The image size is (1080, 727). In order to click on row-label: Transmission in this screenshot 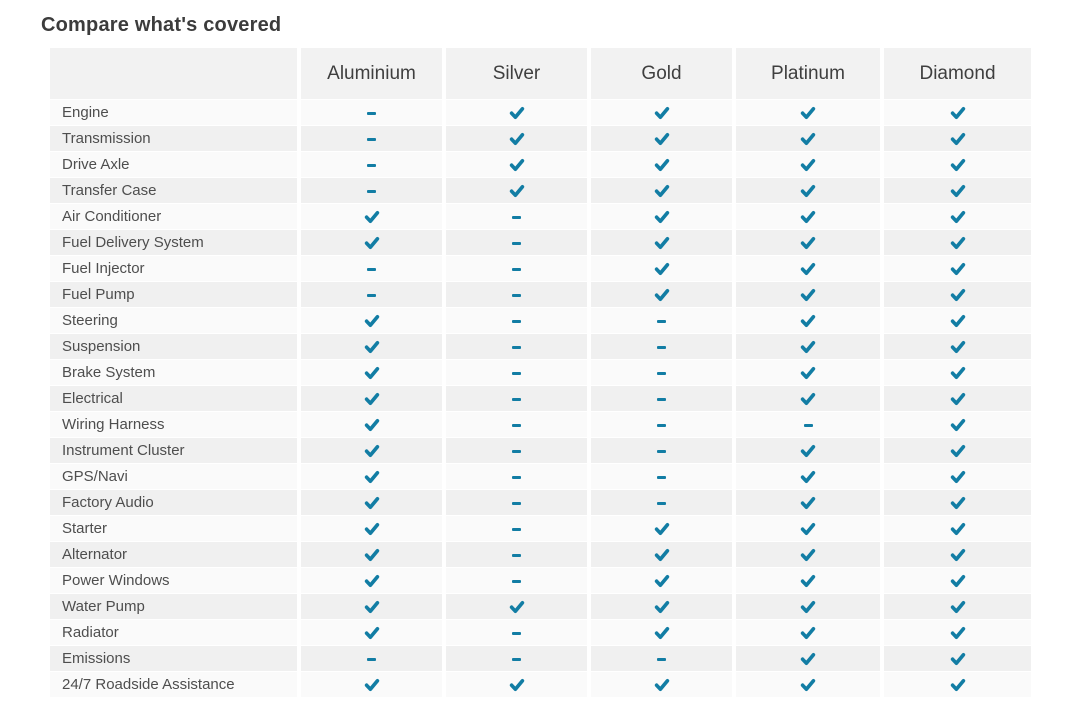, I will do `click(173, 138)`.